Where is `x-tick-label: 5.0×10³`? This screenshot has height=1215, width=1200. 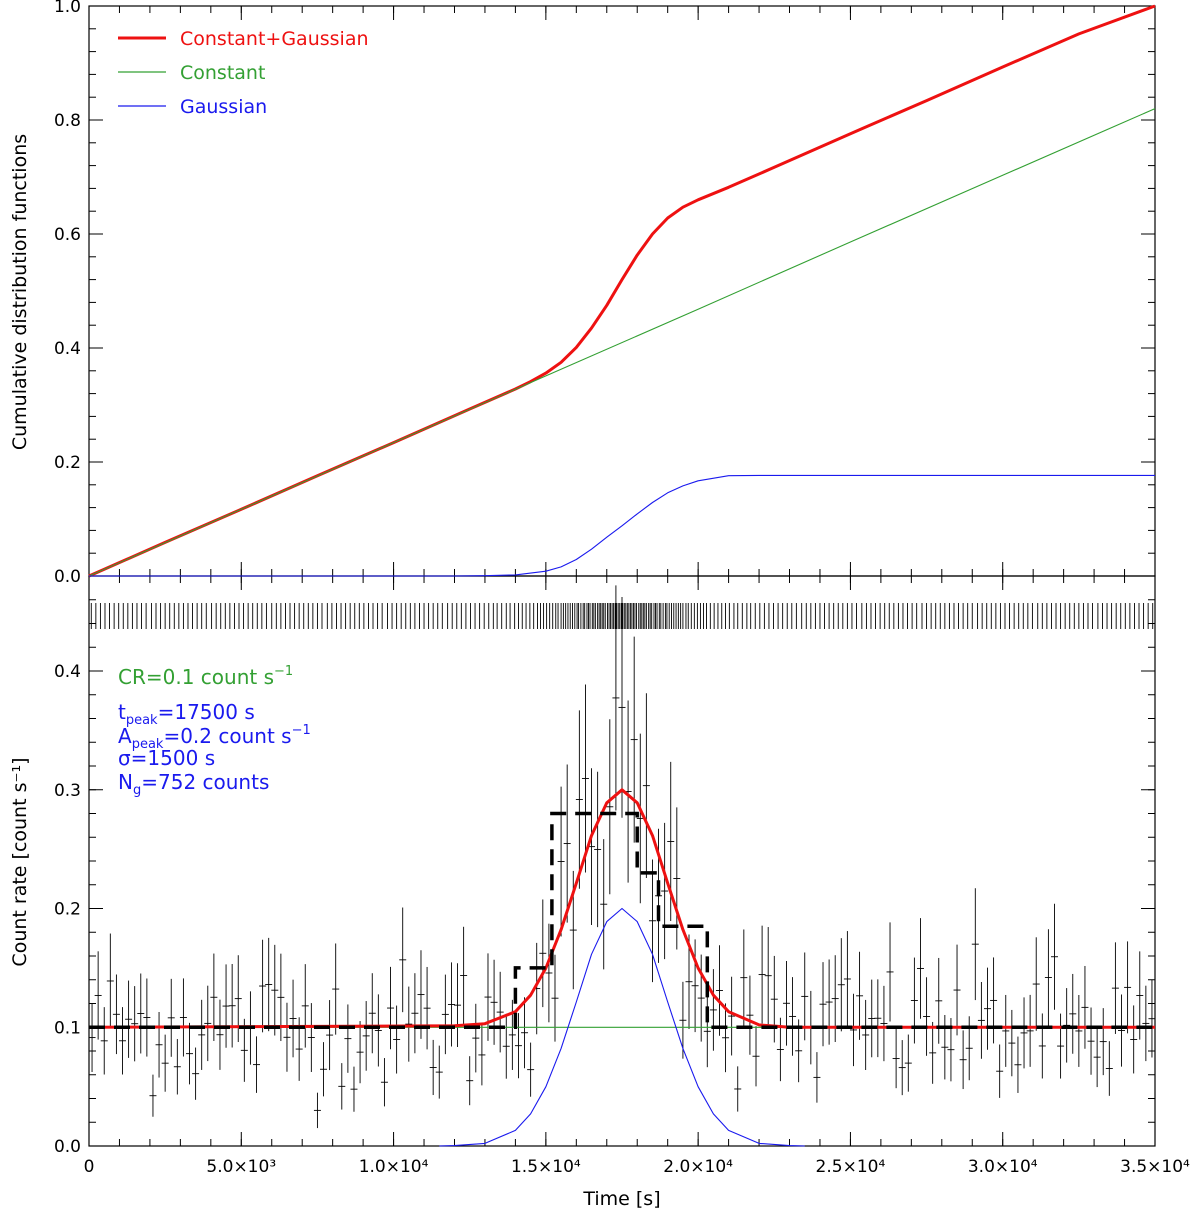 x-tick-label: 5.0×10³ is located at coordinates (241, 1167).